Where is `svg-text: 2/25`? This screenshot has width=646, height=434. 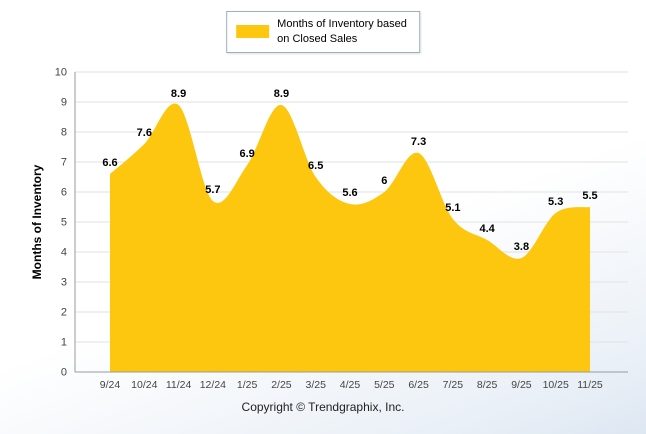 svg-text: 2/25 is located at coordinates (281, 385).